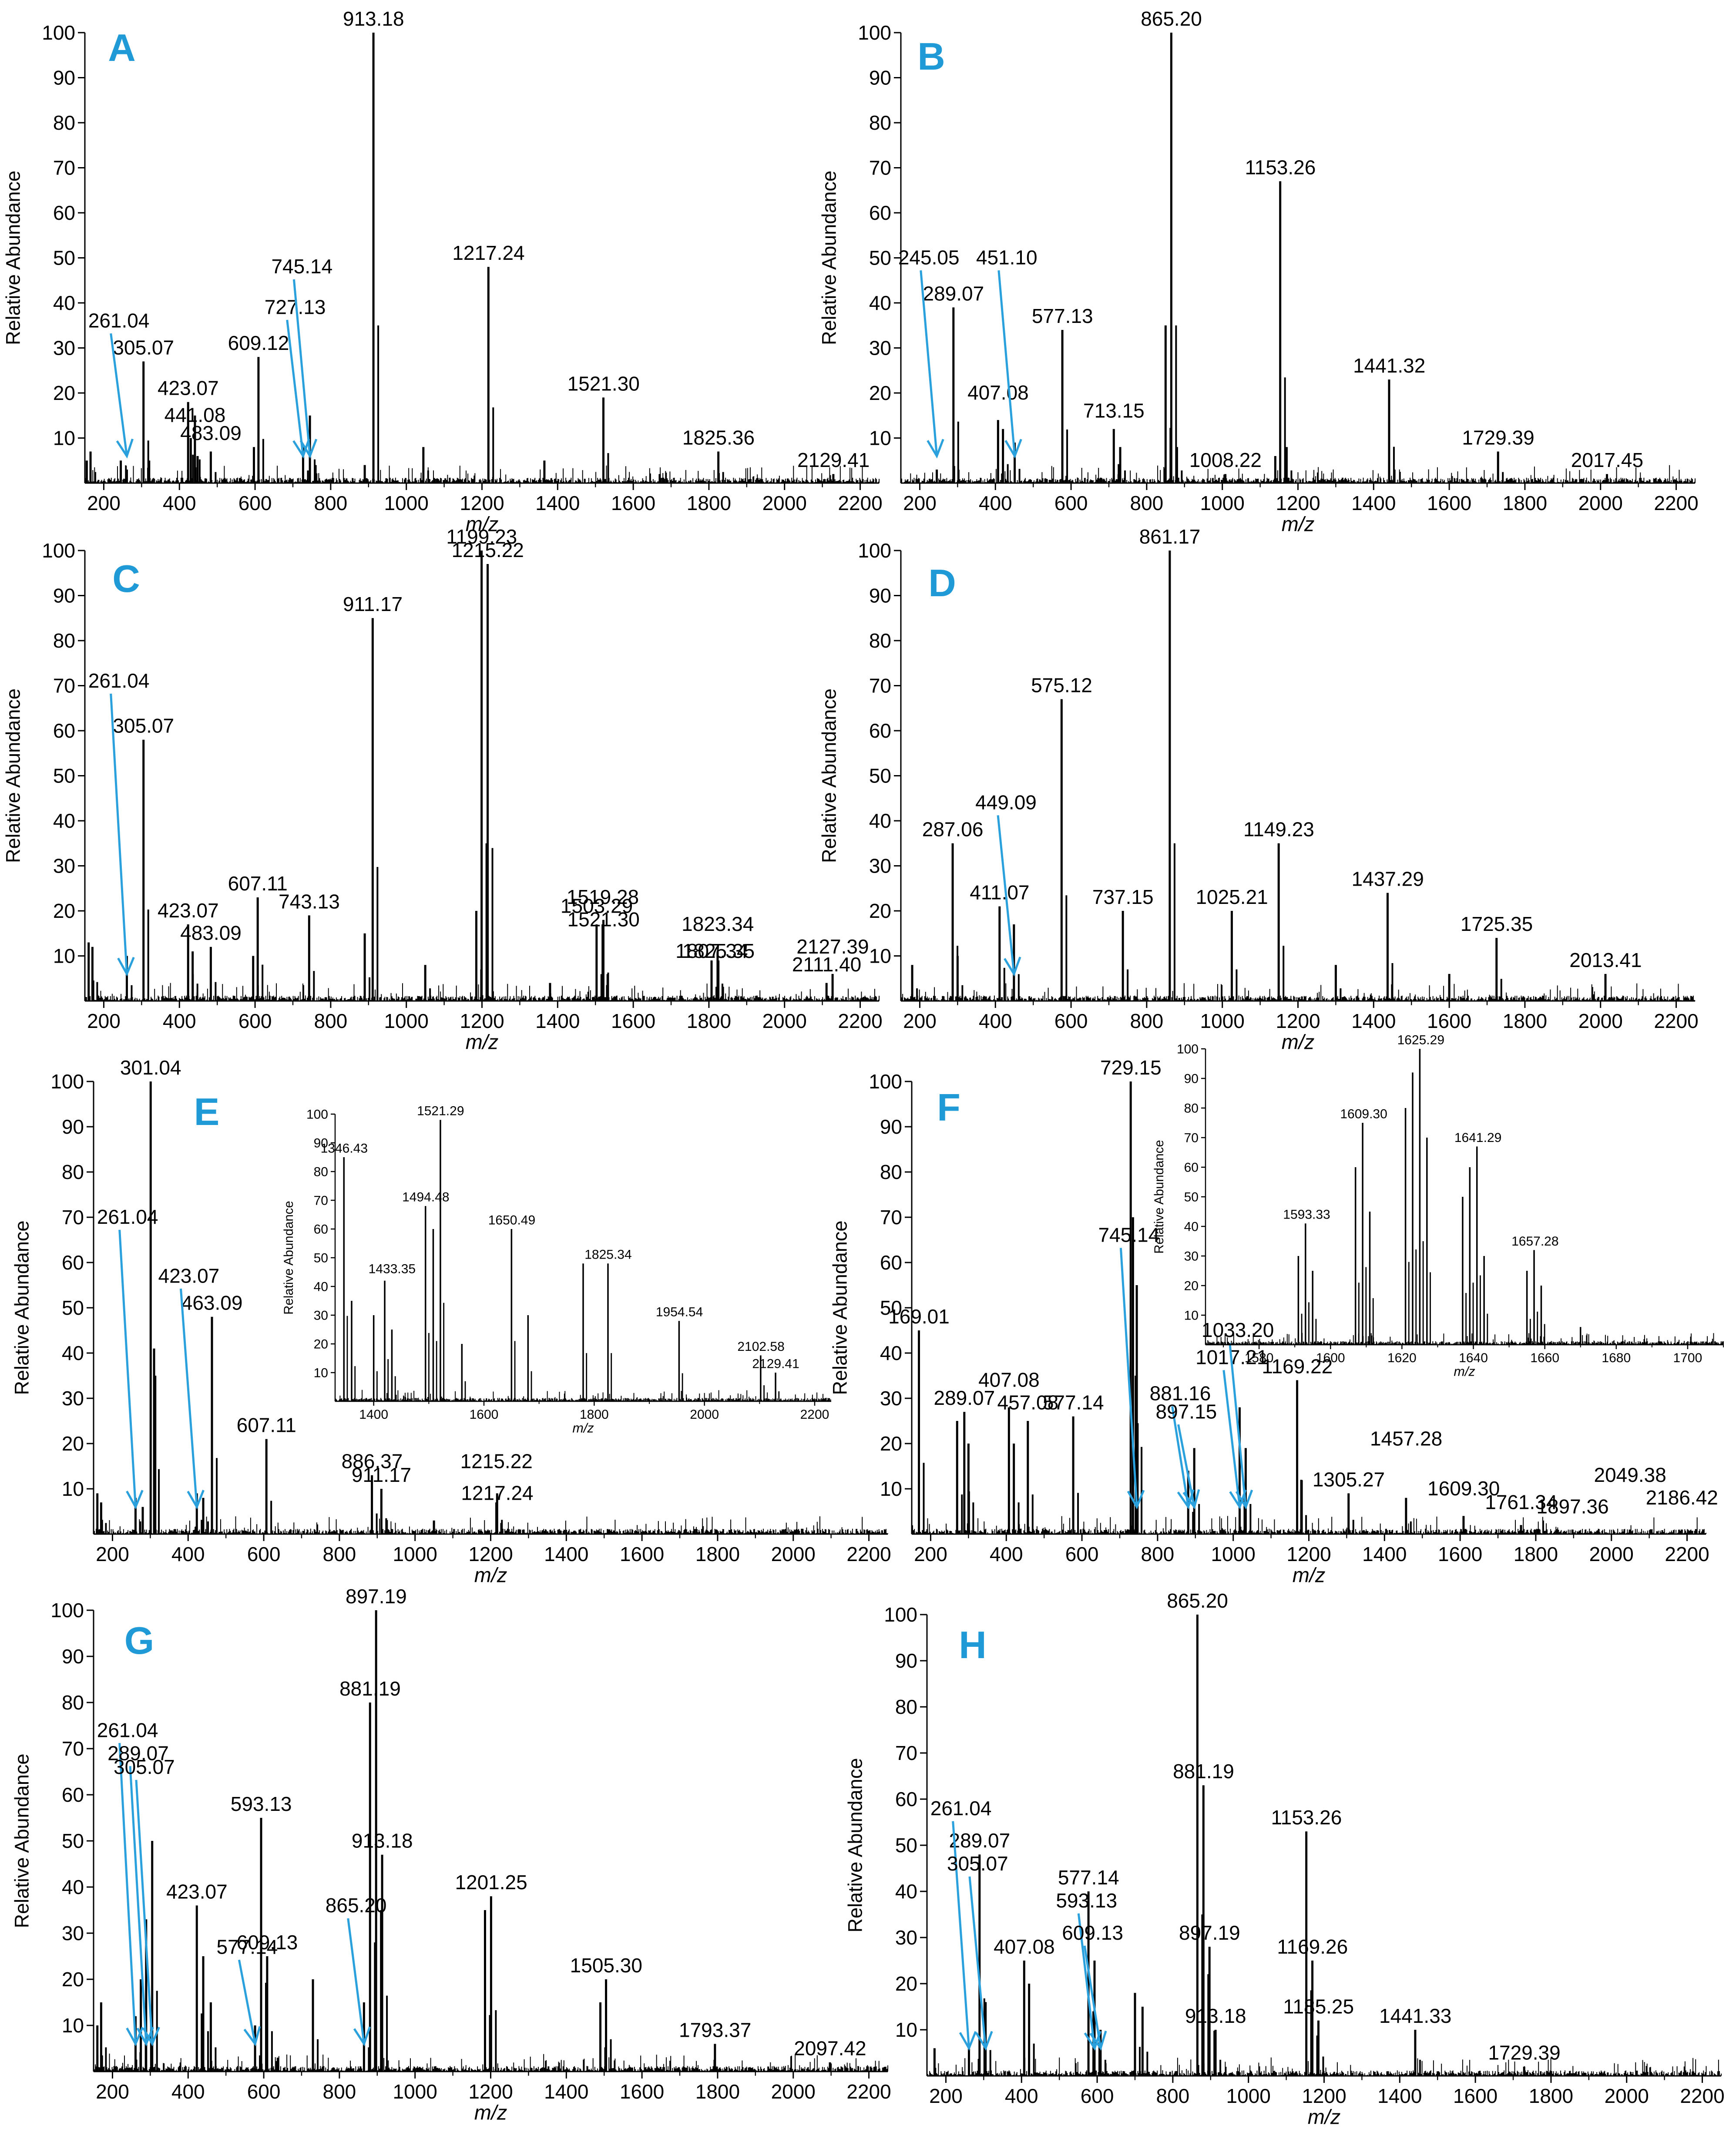 Image resolution: width=1736 pixels, height=2129 pixels. Describe the element at coordinates (1572, 1506) in the screenshot. I see `peak-label: 1897.36` at that location.